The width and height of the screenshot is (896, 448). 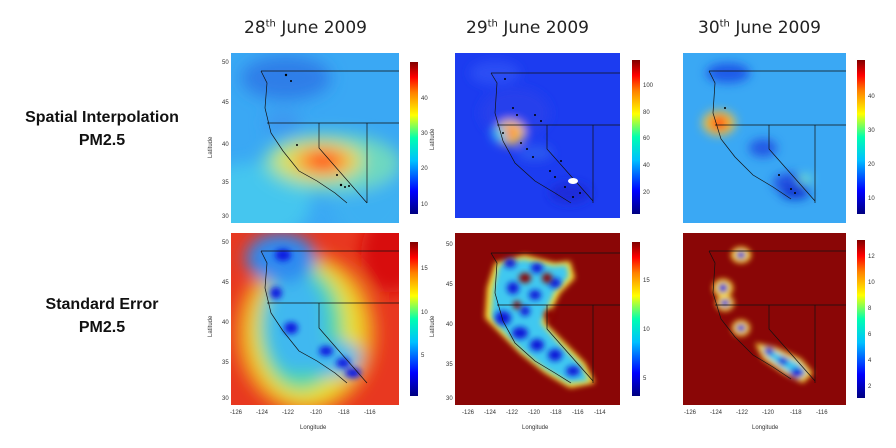 What do you see at coordinates (870, 361) in the screenshot?
I see `colorbar-tick: 4` at bounding box center [870, 361].